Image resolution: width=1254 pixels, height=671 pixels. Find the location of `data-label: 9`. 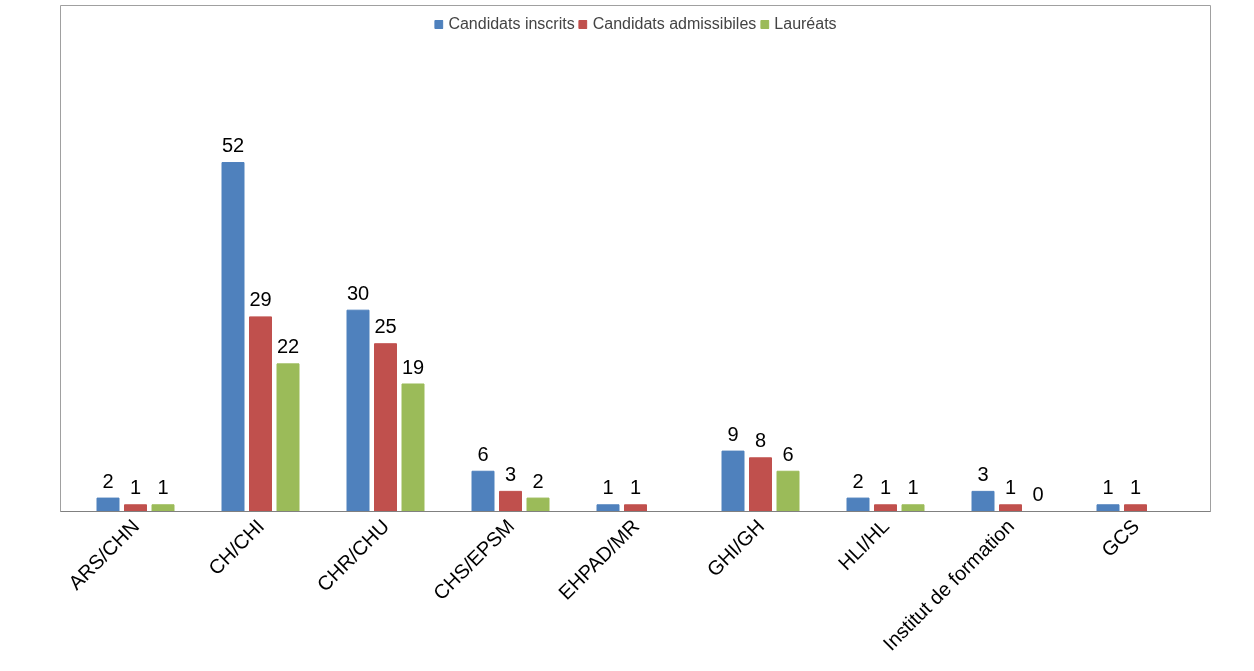

data-label: 9 is located at coordinates (733, 433).